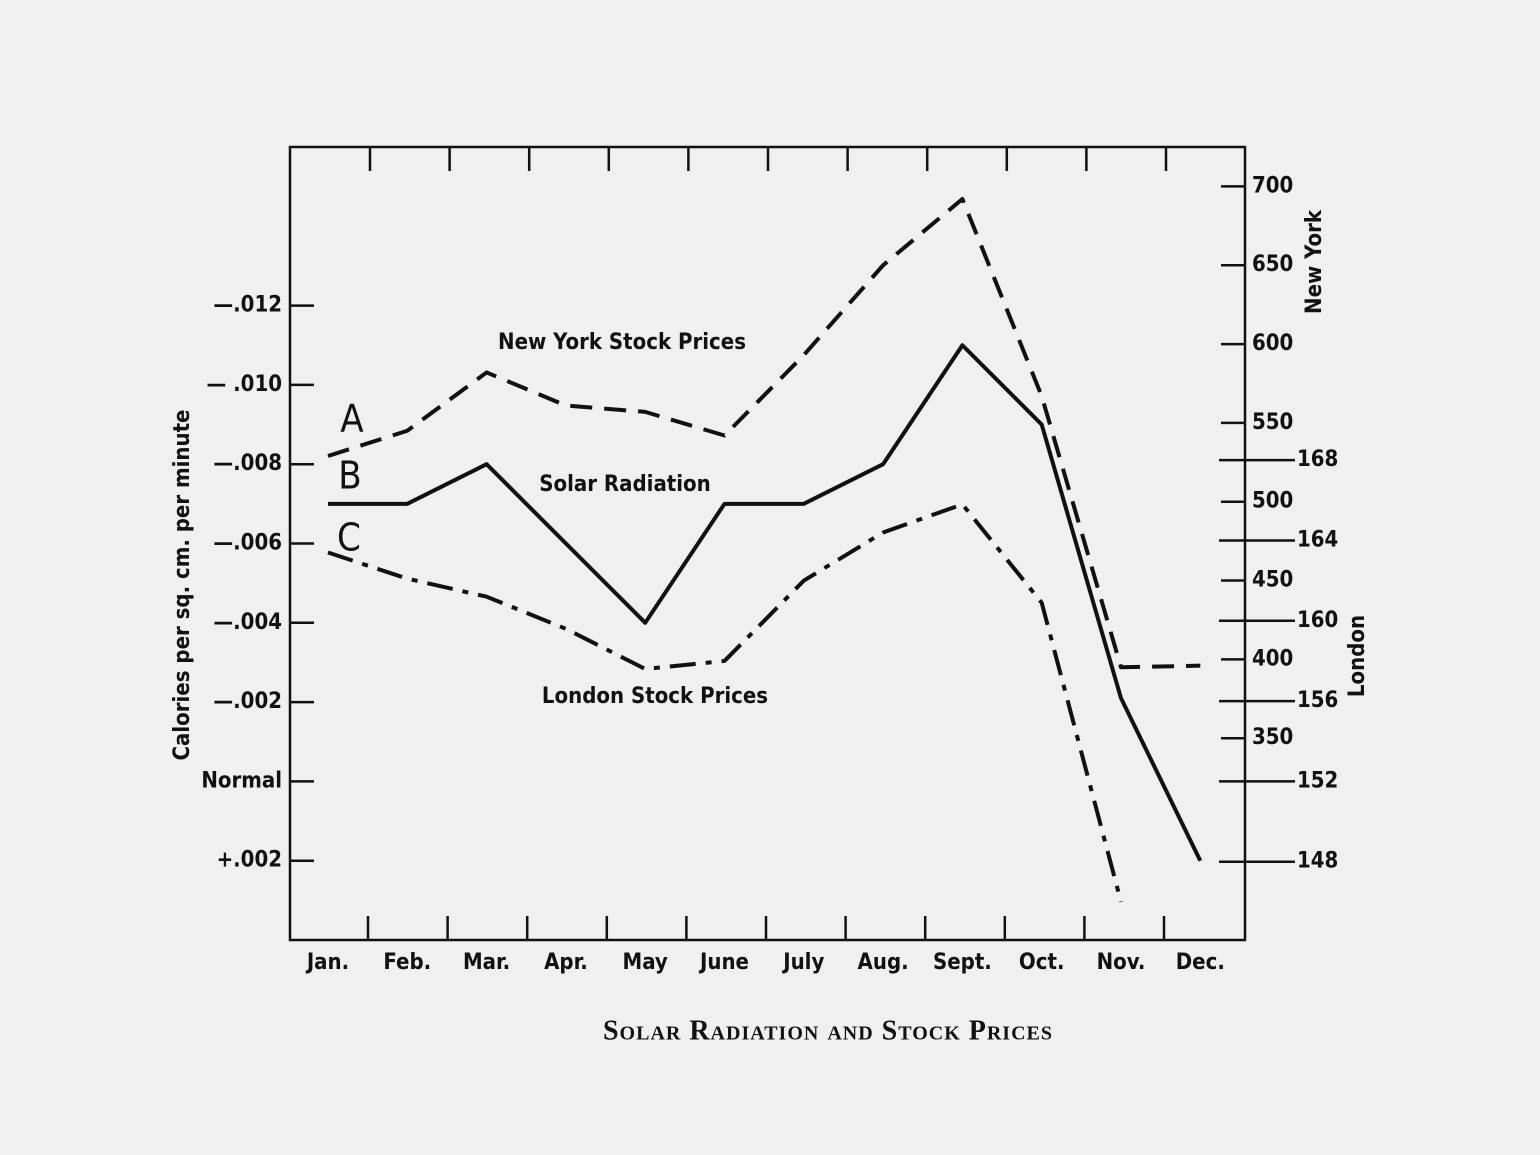 The width and height of the screenshot is (1540, 1155). What do you see at coordinates (723, 962) in the screenshot?
I see `x-tick-label: June` at bounding box center [723, 962].